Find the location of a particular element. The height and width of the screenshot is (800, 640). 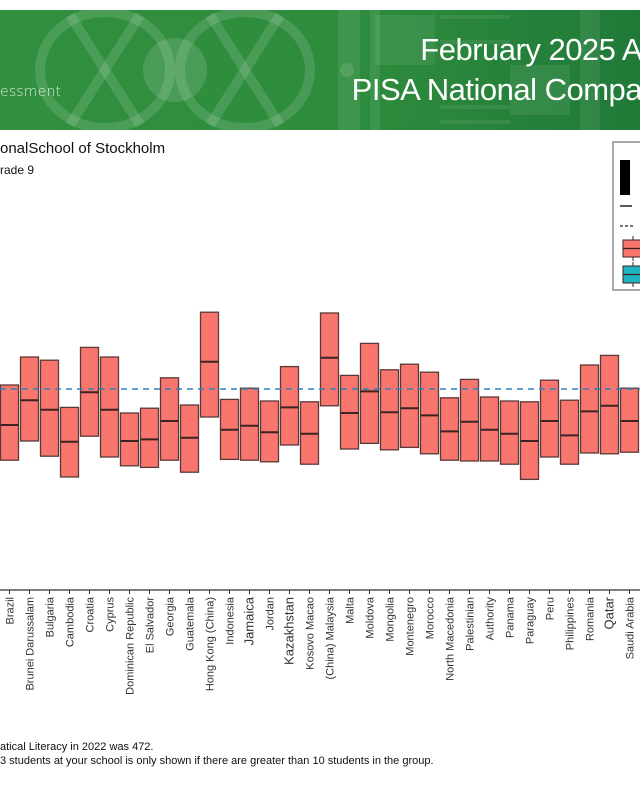

x-tick-label: (China) Malaysia is located at coordinates (331, 637).